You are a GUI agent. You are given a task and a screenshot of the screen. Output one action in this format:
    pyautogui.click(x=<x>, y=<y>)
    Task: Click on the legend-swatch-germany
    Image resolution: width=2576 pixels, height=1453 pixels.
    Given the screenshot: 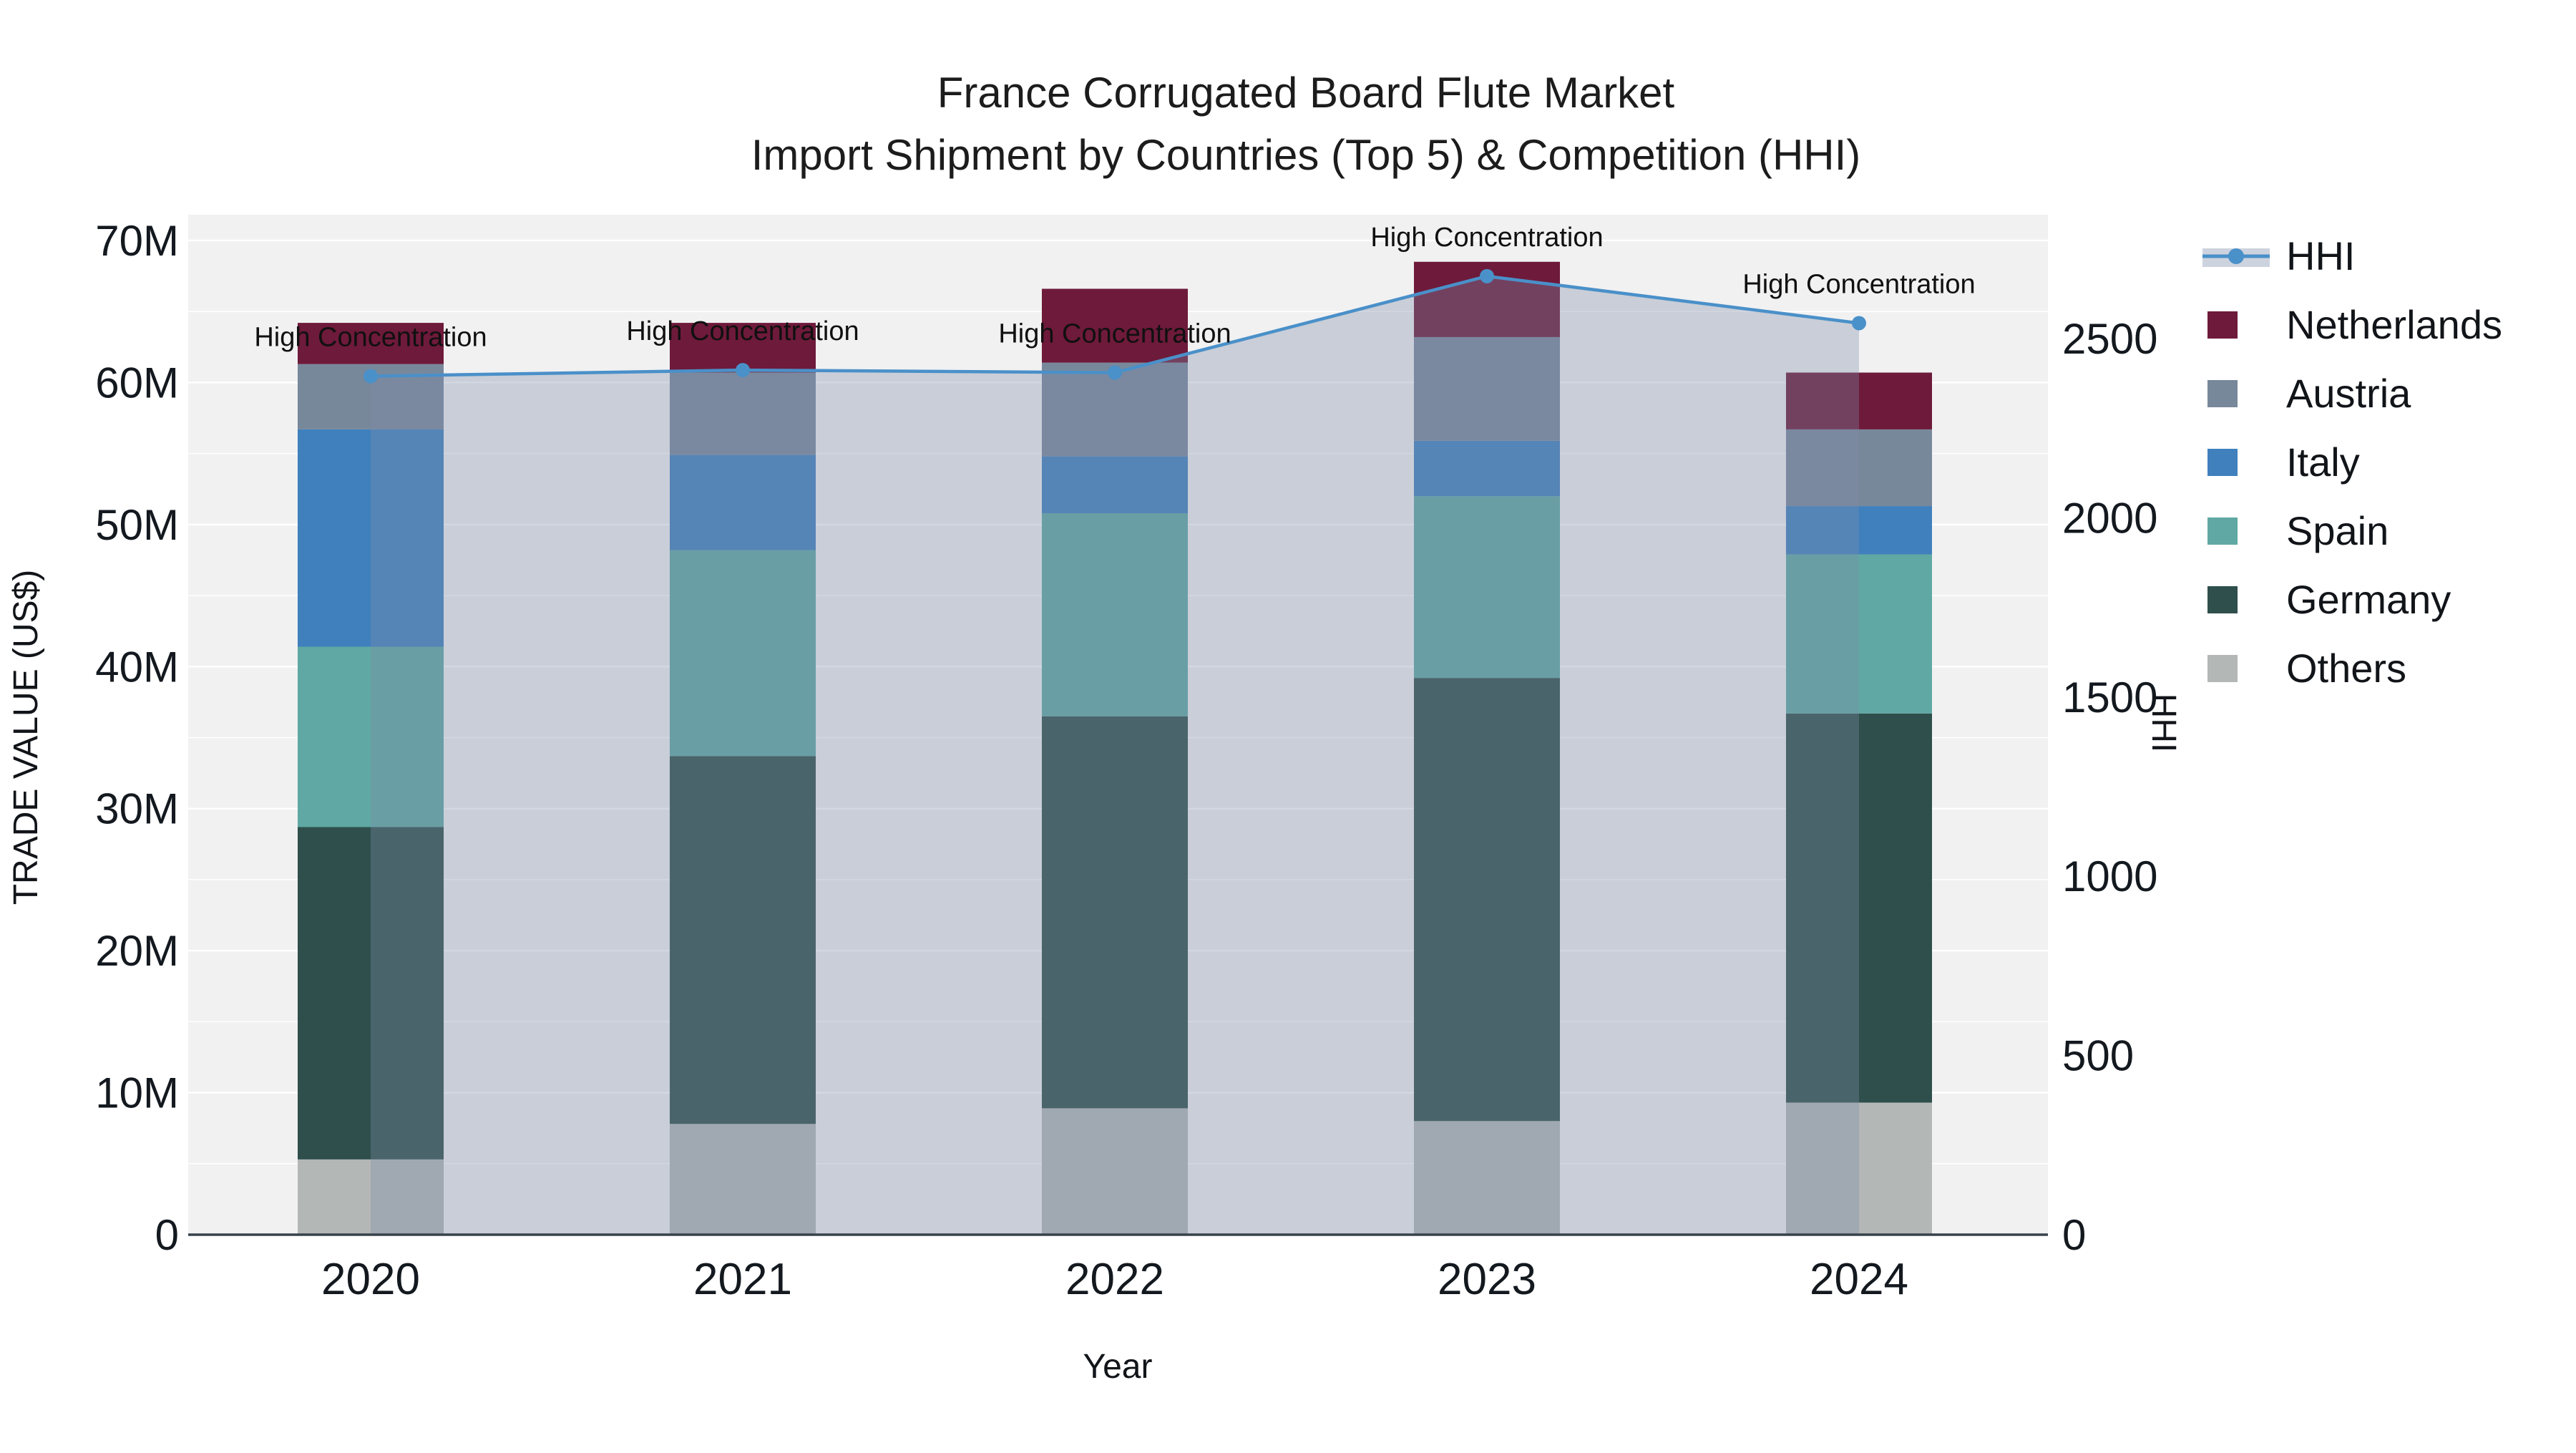 What is the action you would take?
    pyautogui.click(x=2222, y=599)
    